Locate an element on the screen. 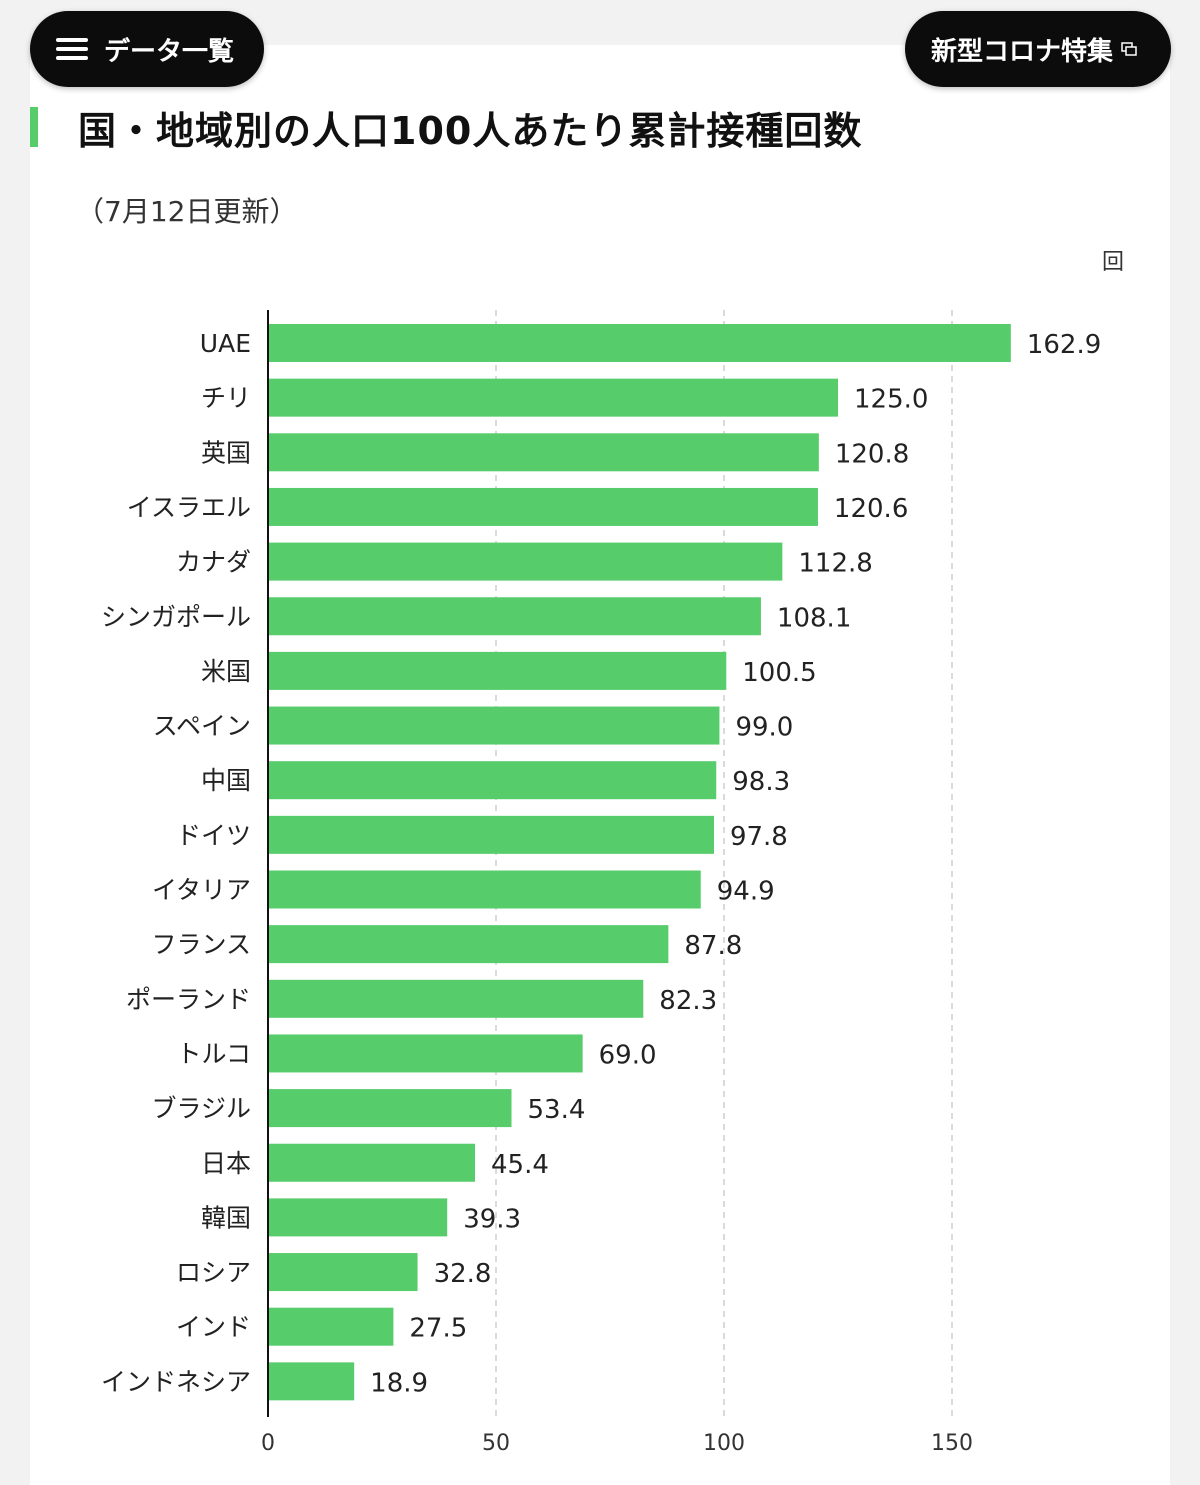 This screenshot has height=1485, width=1200. value-label-9: 97.8 is located at coordinates (759, 837).